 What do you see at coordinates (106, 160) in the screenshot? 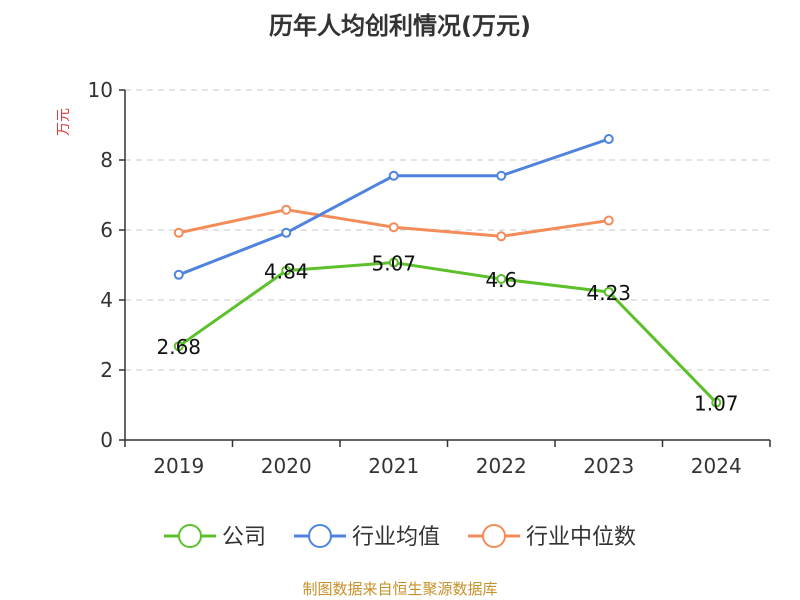
I see `y-tick-label: 8` at bounding box center [106, 160].